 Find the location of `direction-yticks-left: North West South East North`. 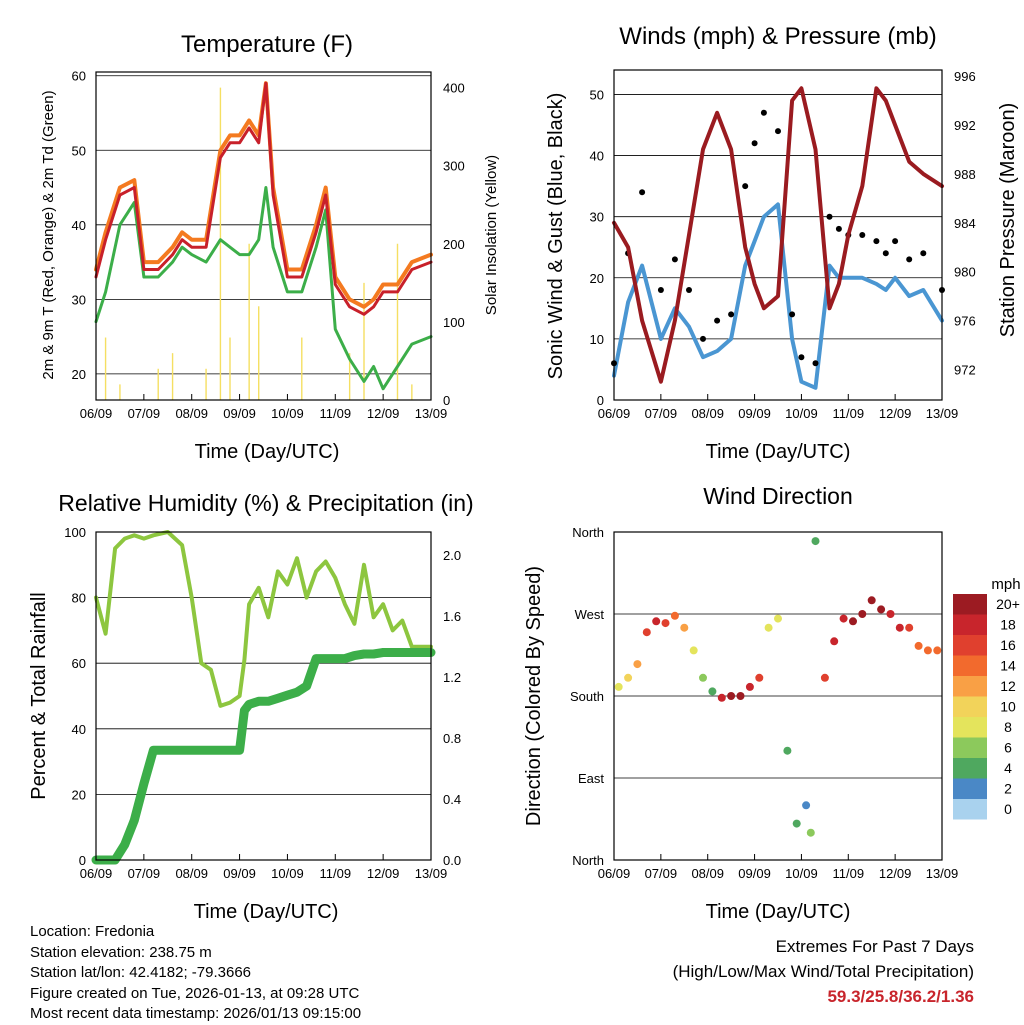

direction-yticks-left: North West South East North is located at coordinates (587, 696).